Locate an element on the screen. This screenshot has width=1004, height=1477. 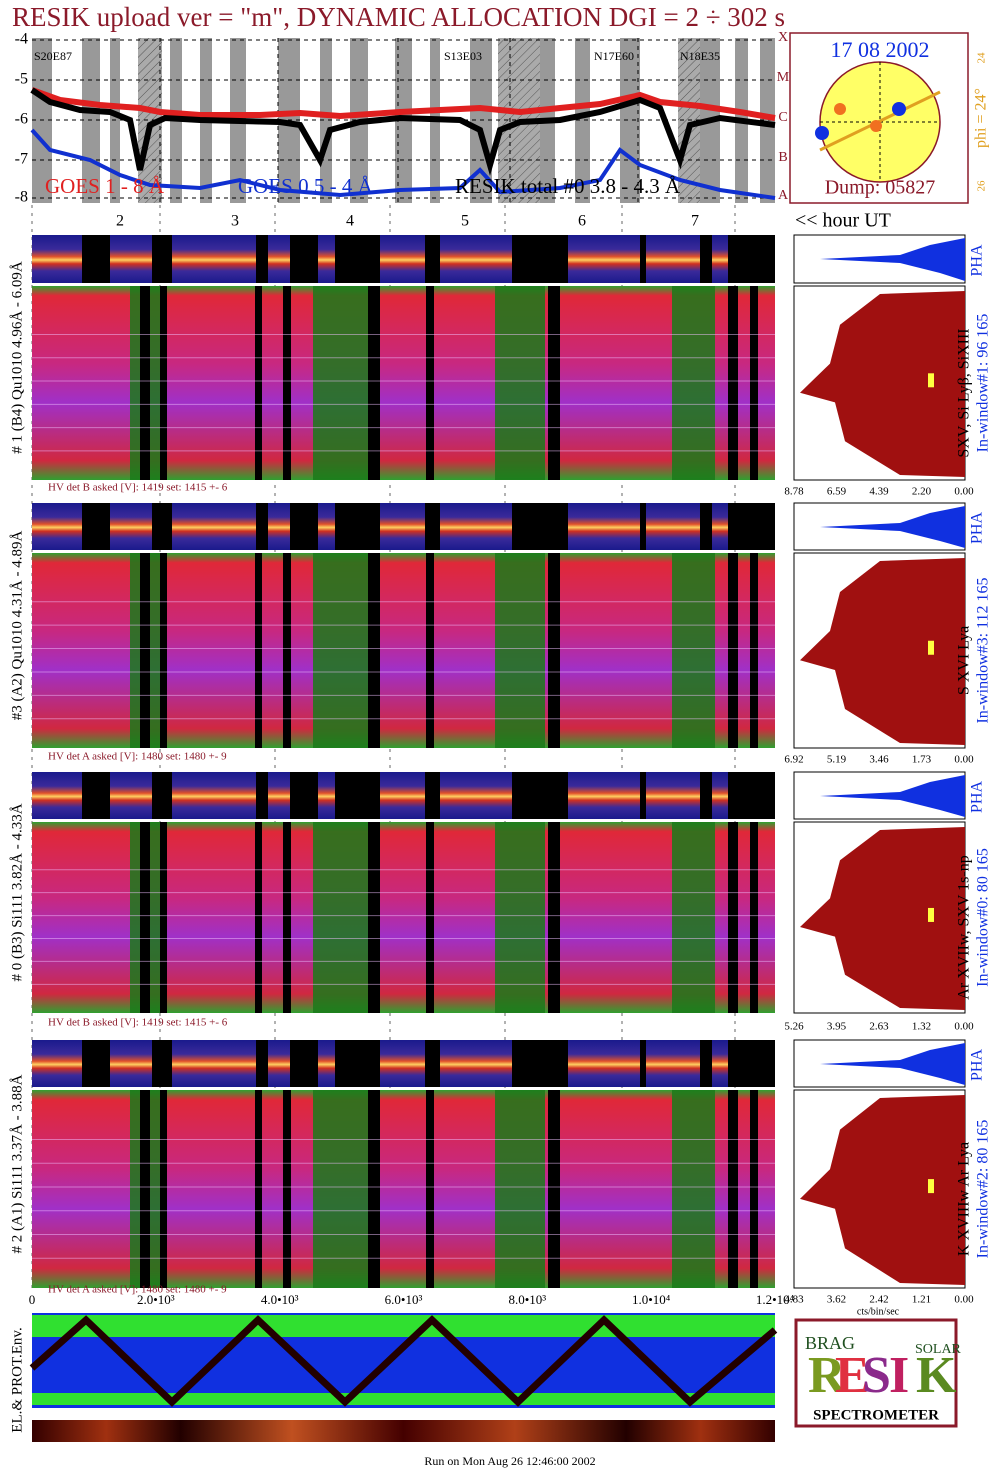
detector-label: # 2 (A1) Si111 3.37Å - 3.88Å is located at coordinates (17, 1163).